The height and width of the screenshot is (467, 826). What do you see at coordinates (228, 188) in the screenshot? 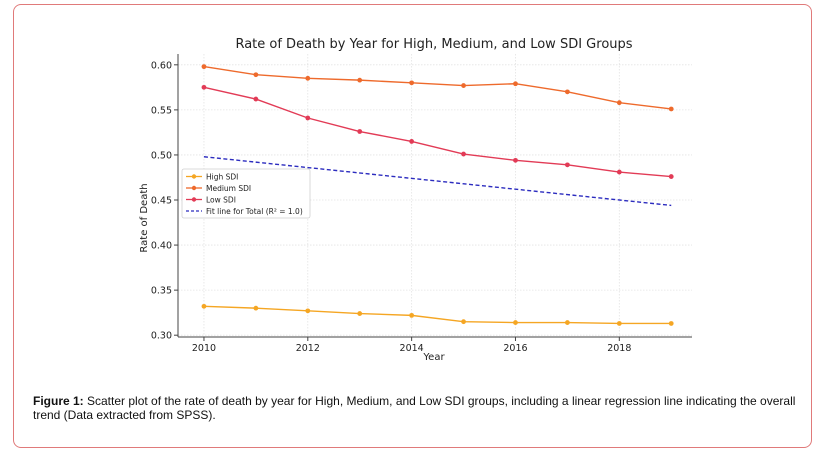
I see `legend-label: Medium SDI` at bounding box center [228, 188].